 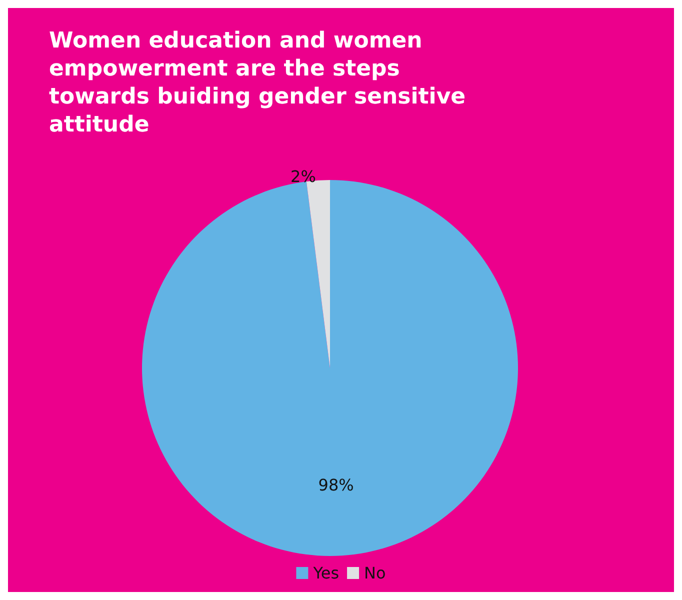 I want to click on data-label: 2%, so click(x=303, y=176).